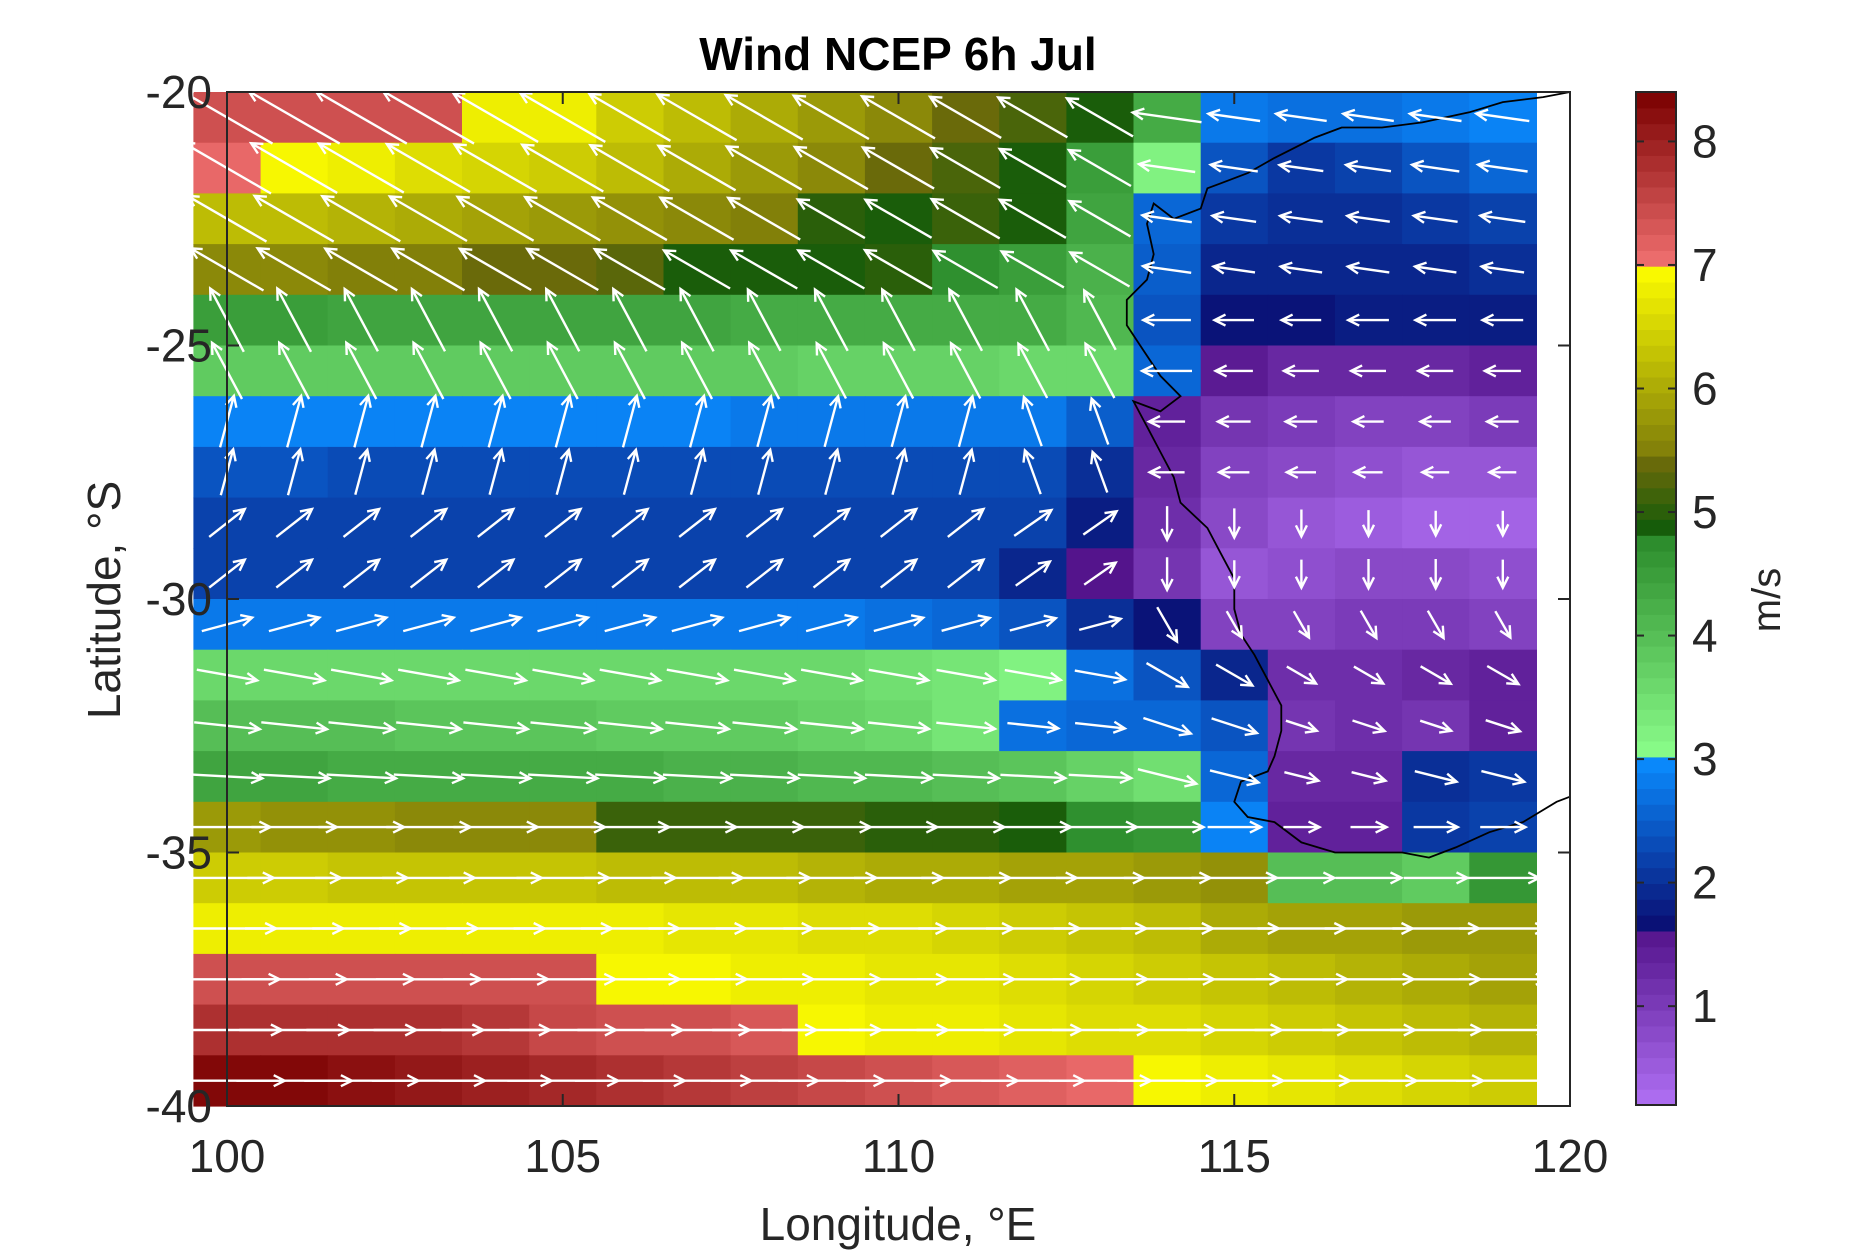 This screenshot has height=1250, width=1875. I want to click on x-tick-label: 115, so click(1234, 1156).